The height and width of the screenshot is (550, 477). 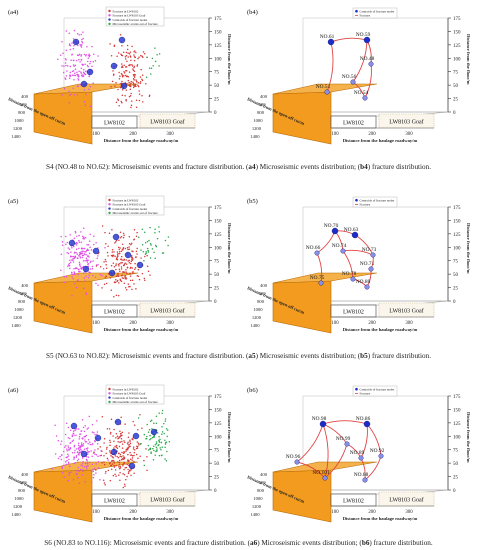 What do you see at coordinates (293, 457) in the screenshot?
I see `fracture-node-label: NO.96` at bounding box center [293, 457].